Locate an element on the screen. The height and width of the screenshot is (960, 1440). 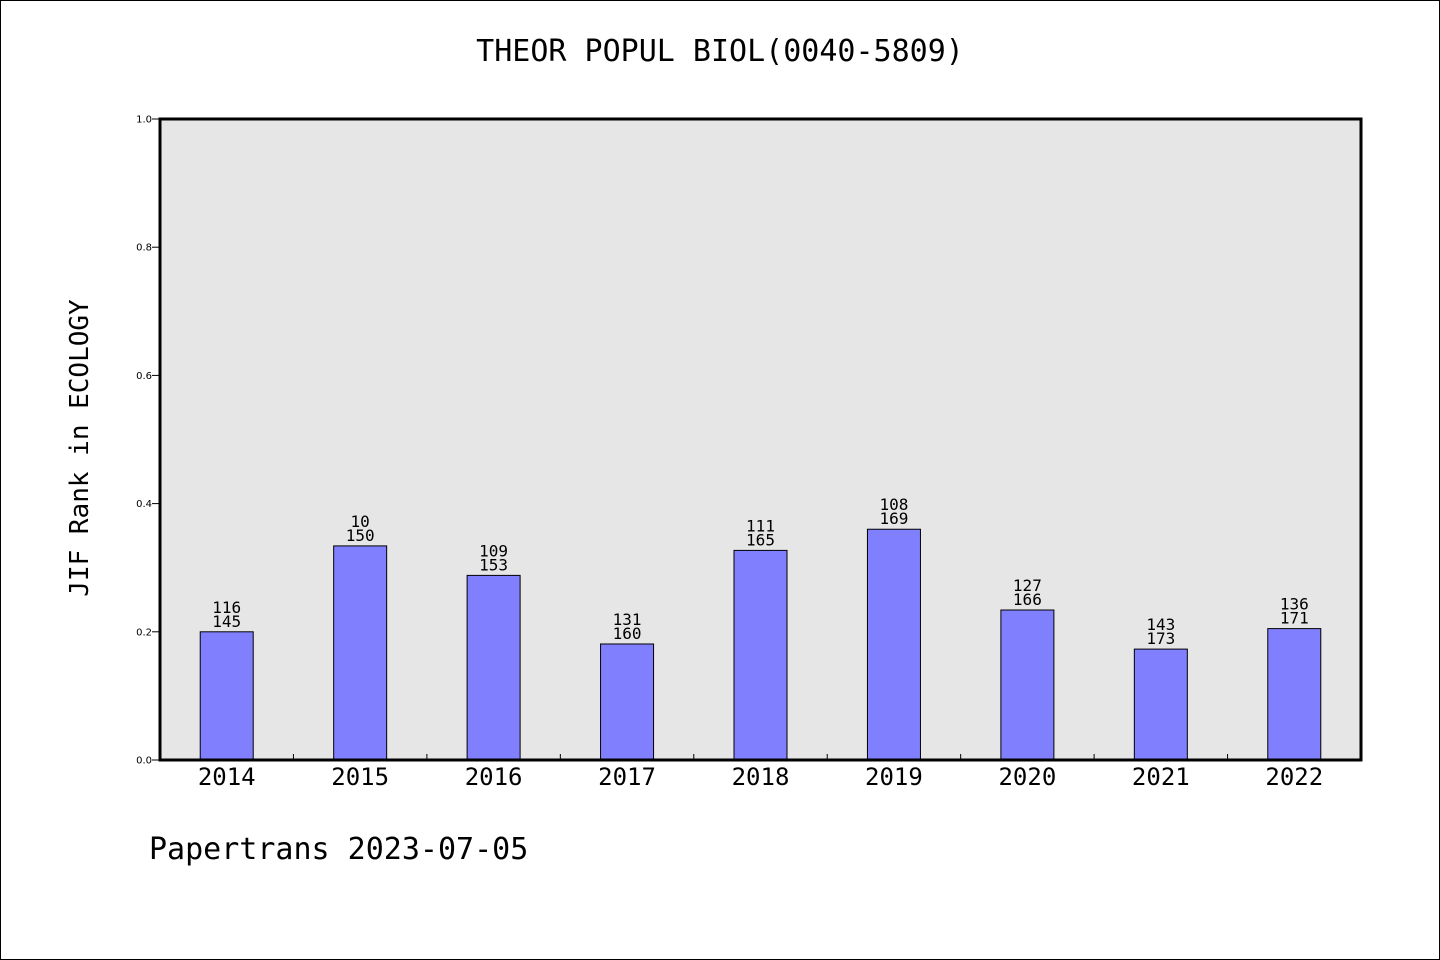
x-category-label: 2015 is located at coordinates (360, 777).